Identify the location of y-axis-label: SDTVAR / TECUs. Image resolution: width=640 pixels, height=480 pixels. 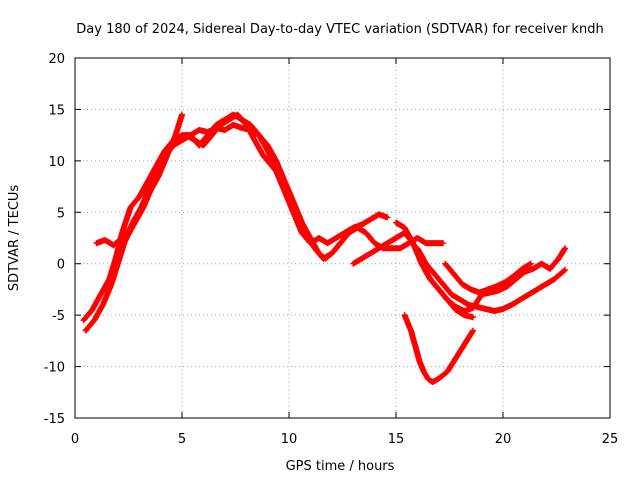
(14, 238).